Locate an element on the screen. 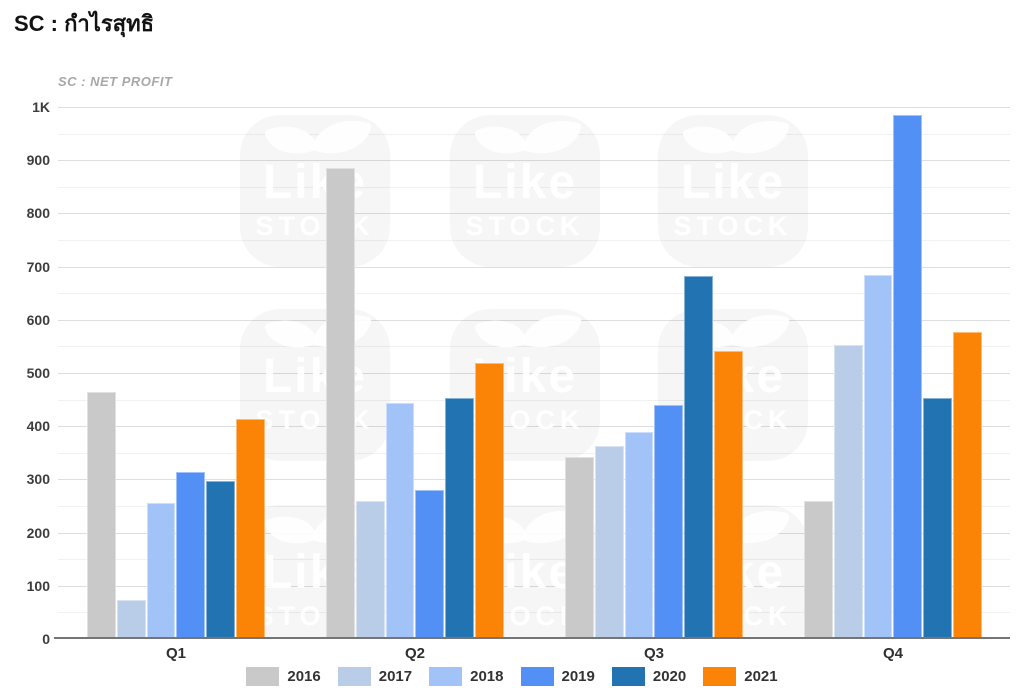 The width and height of the screenshot is (1024, 698). y-tick-label-400: 400 is located at coordinates (38, 426).